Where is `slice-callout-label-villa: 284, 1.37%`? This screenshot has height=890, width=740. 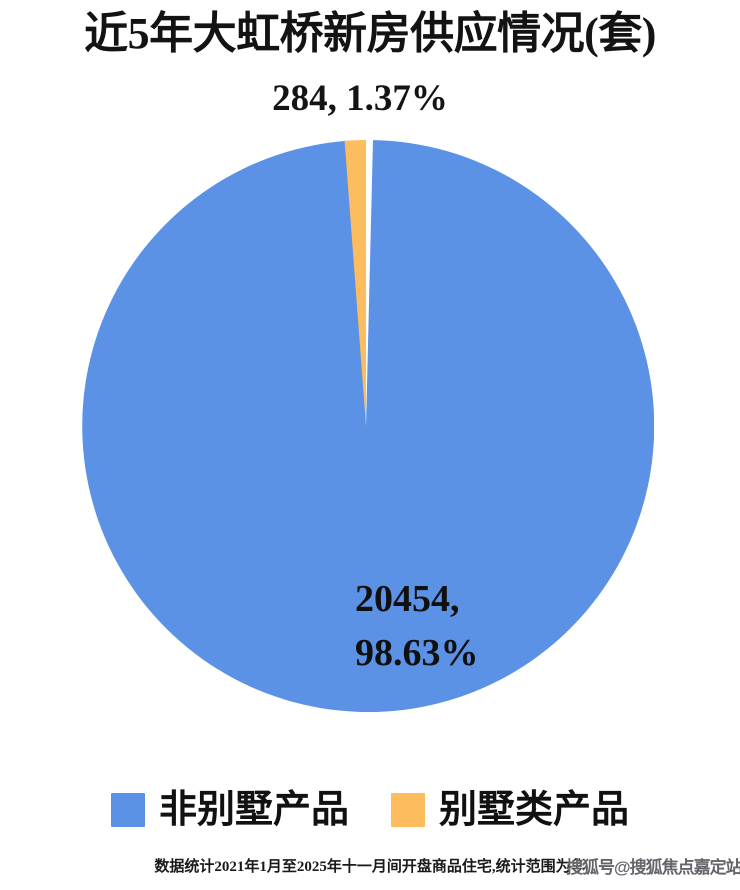
slice-callout-label-villa: 284, 1.37% is located at coordinates (360, 98).